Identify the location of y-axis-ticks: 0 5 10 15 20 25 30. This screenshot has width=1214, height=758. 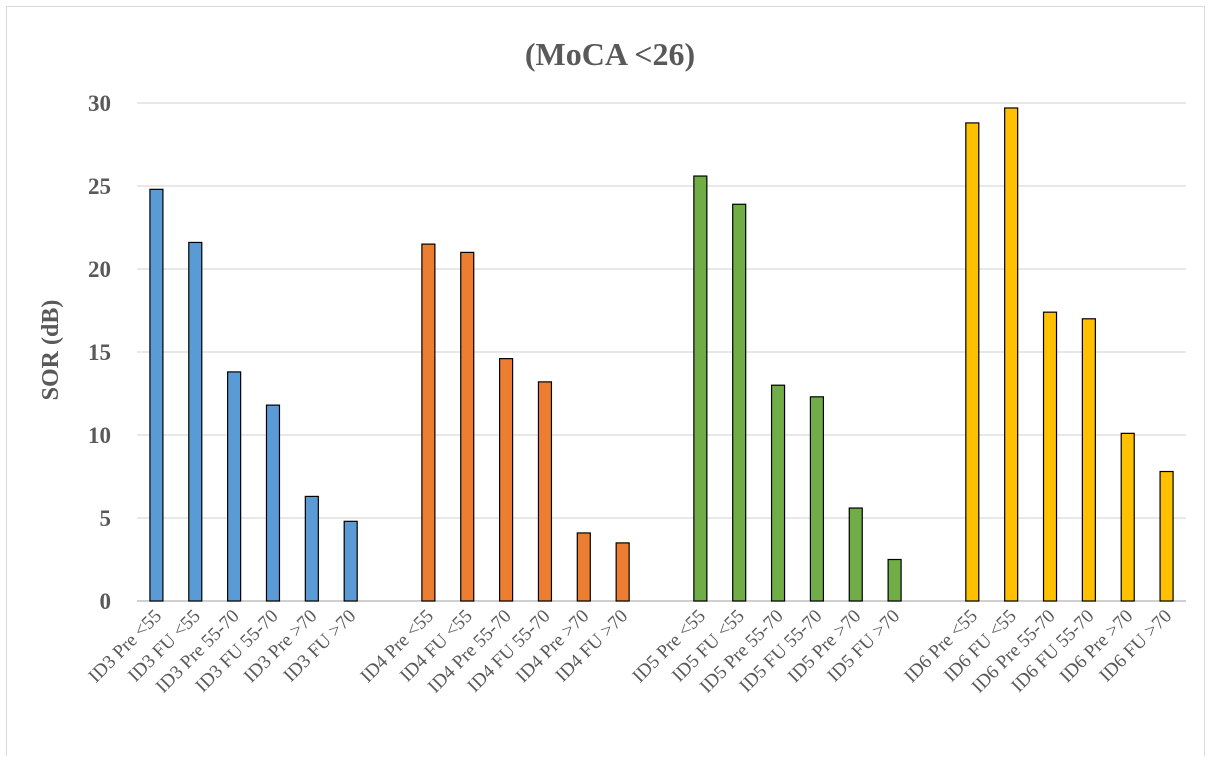
(99, 352).